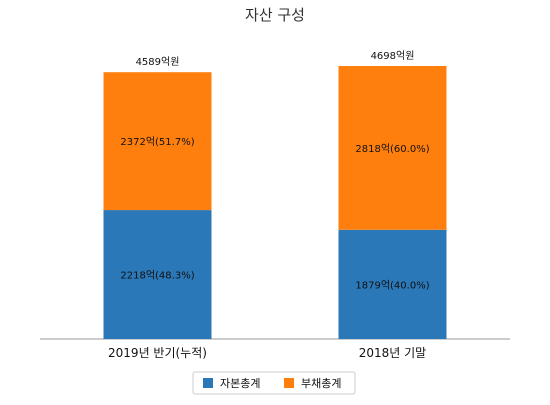  I want to click on legend-swatch-equity, so click(208, 383).